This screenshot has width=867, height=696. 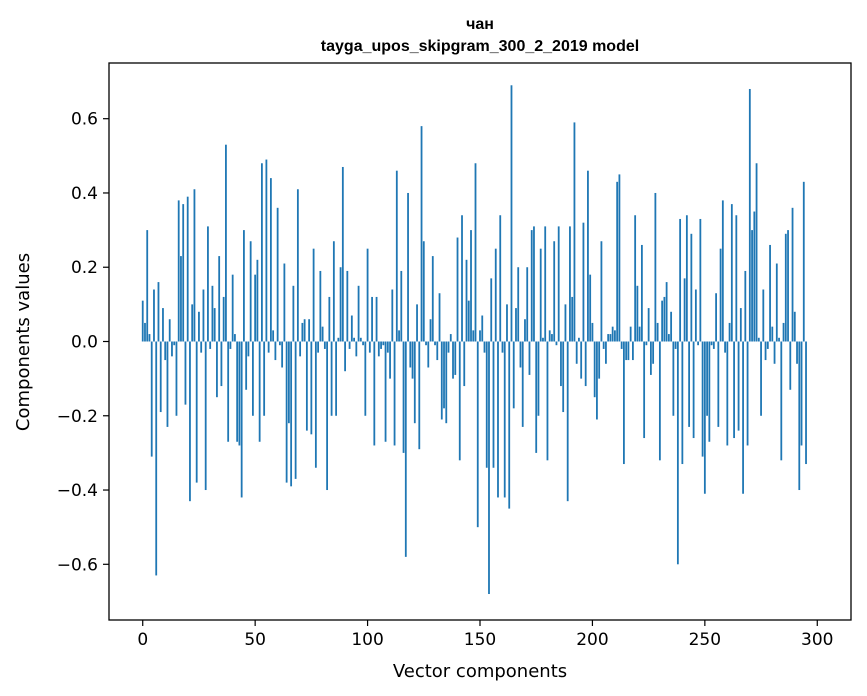 What do you see at coordinates (485, 635) in the screenshot?
I see `x-axis-ticks: 0 50 100 150 200 250 300` at bounding box center [485, 635].